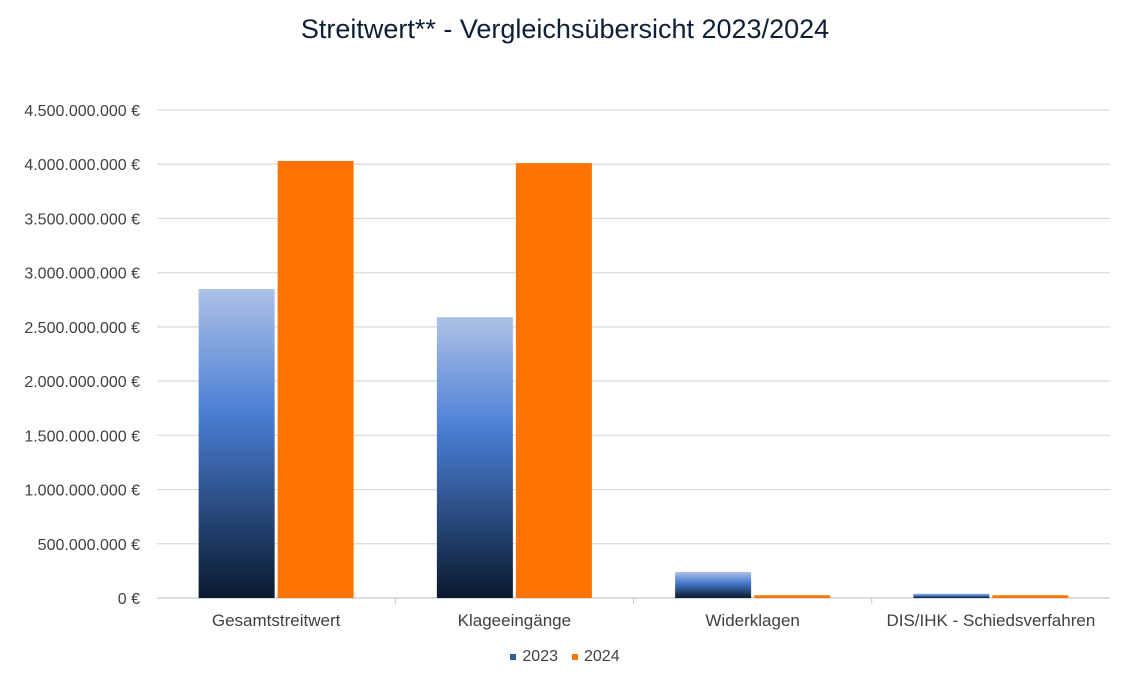  What do you see at coordinates (82, 165) in the screenshot?
I see `y-tick-label: 4.000.000.000 €` at bounding box center [82, 165].